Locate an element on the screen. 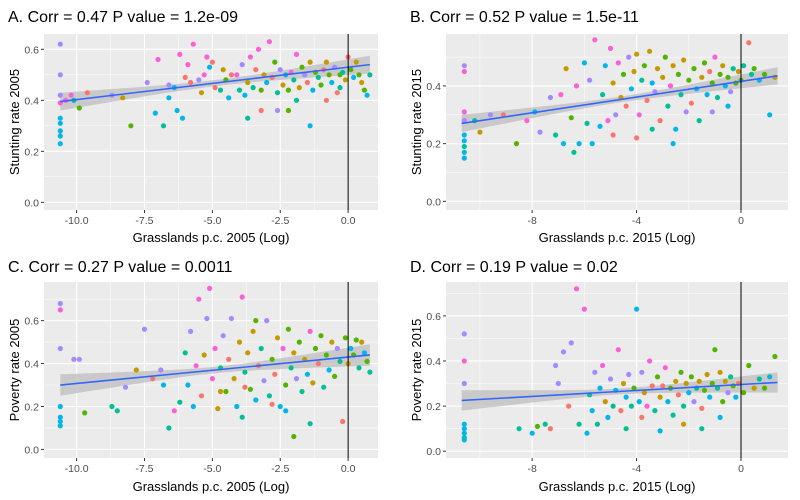 Image resolution: width=800 pixels, height=500 pixels. panel-b-title: B. Corr = 0.52 P value = 1.5e-11 is located at coordinates (524, 17).